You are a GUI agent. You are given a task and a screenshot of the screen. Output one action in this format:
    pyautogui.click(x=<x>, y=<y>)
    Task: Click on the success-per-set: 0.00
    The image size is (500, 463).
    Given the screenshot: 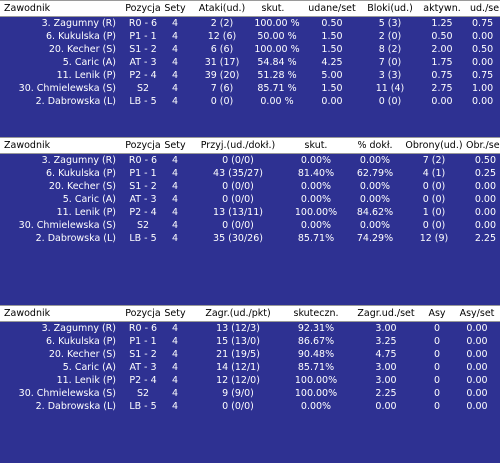 What is the action you would take?
    pyautogui.click(x=332, y=101)
    